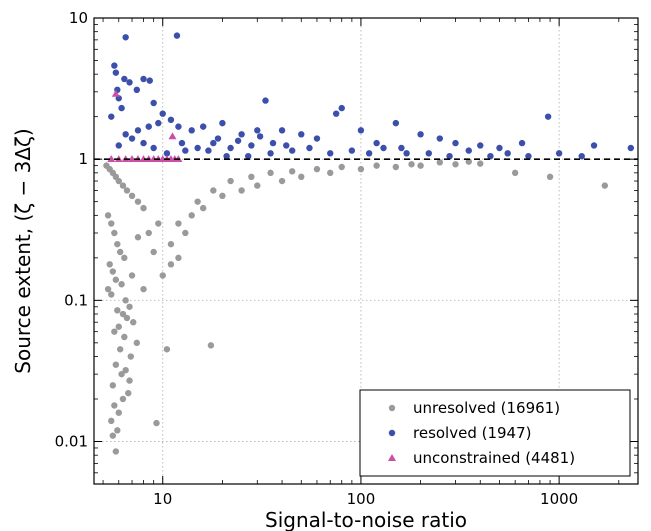  What do you see at coordinates (78, 18) in the screenshot?
I see `y-tick-label: 10` at bounding box center [78, 18].